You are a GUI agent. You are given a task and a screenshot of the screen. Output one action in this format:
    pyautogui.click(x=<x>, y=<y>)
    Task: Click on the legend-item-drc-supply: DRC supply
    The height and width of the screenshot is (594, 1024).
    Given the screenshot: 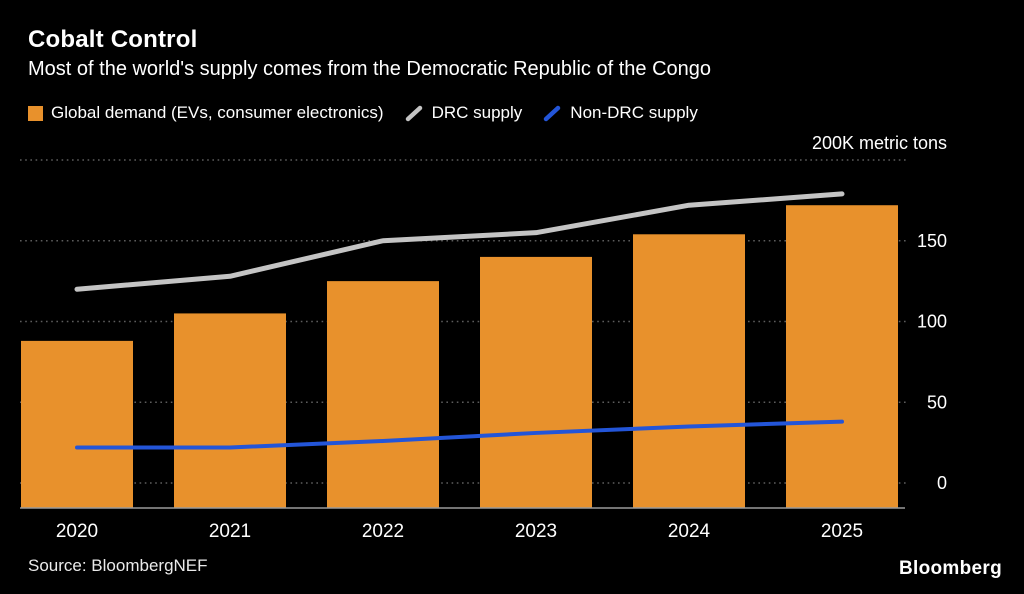 What is the action you would take?
    pyautogui.click(x=463, y=113)
    